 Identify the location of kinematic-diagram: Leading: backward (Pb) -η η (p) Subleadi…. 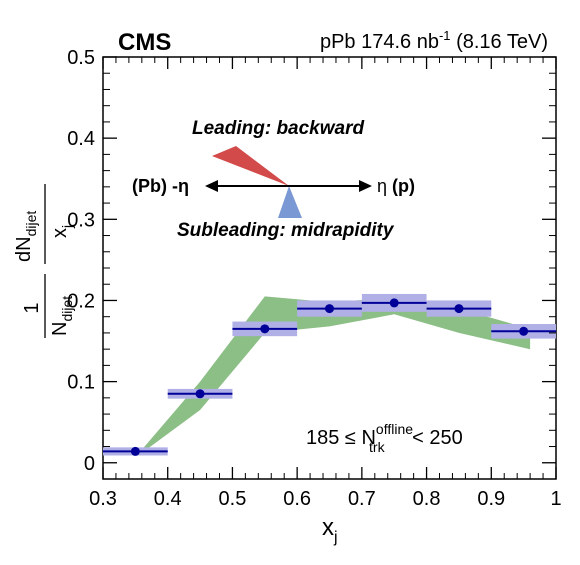
(273, 179).